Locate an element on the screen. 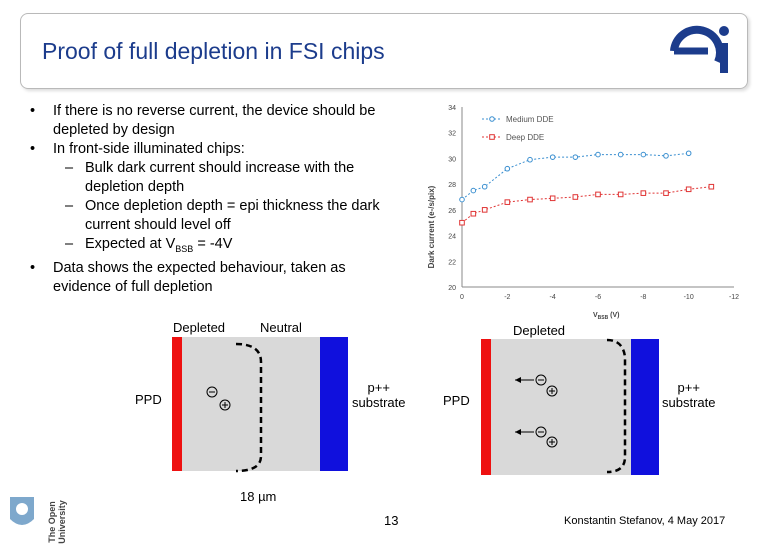 Image resolution: width=780 pixels, height=551 pixels. x-axis-label: VBSB (V) is located at coordinates (606, 316).